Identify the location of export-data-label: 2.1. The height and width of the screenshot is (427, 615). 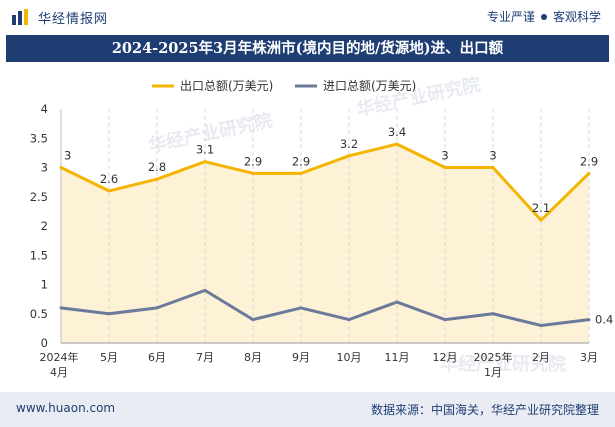
(541, 208).